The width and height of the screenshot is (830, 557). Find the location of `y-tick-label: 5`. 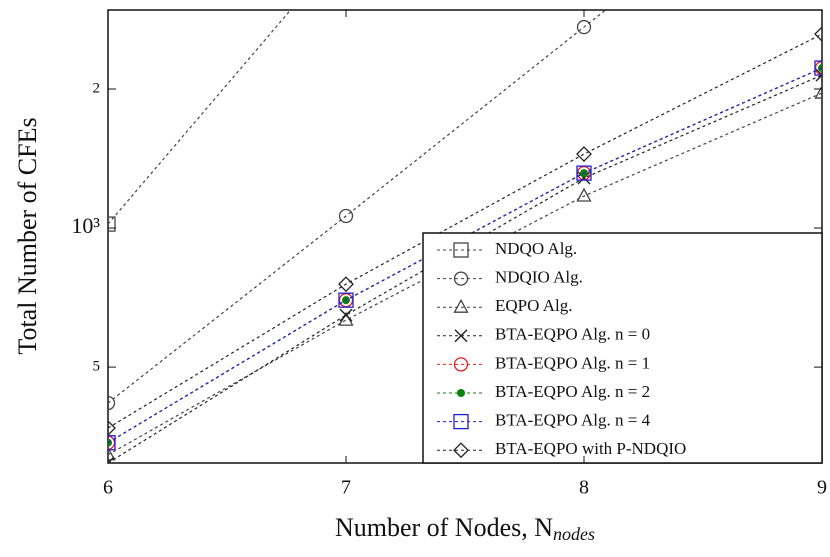

y-tick-label: 5 is located at coordinates (97, 367).